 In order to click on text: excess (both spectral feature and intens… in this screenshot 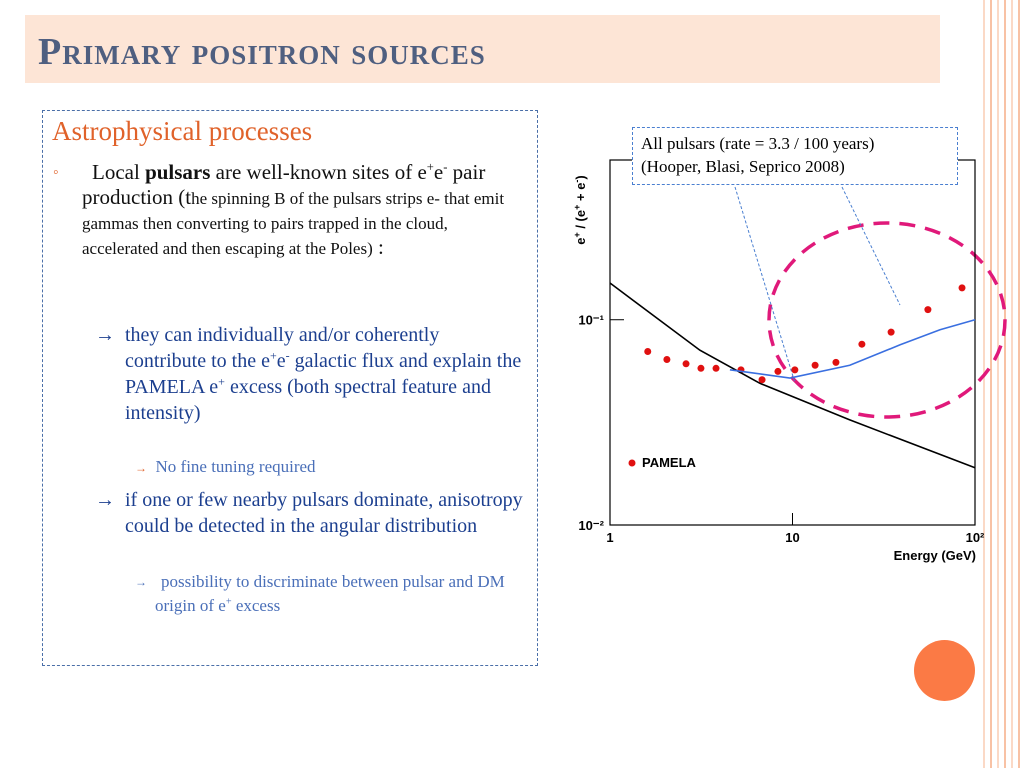, I will do `click(308, 400)`.